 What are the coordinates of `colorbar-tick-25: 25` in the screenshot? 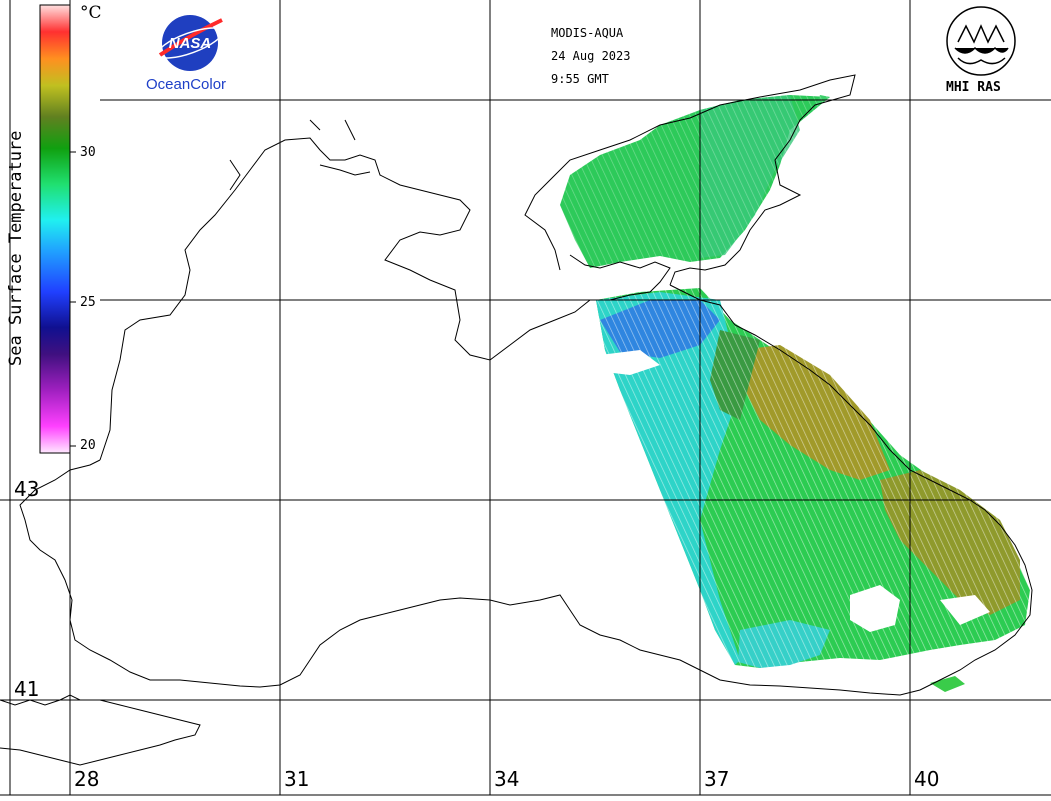 It's located at (88, 302).